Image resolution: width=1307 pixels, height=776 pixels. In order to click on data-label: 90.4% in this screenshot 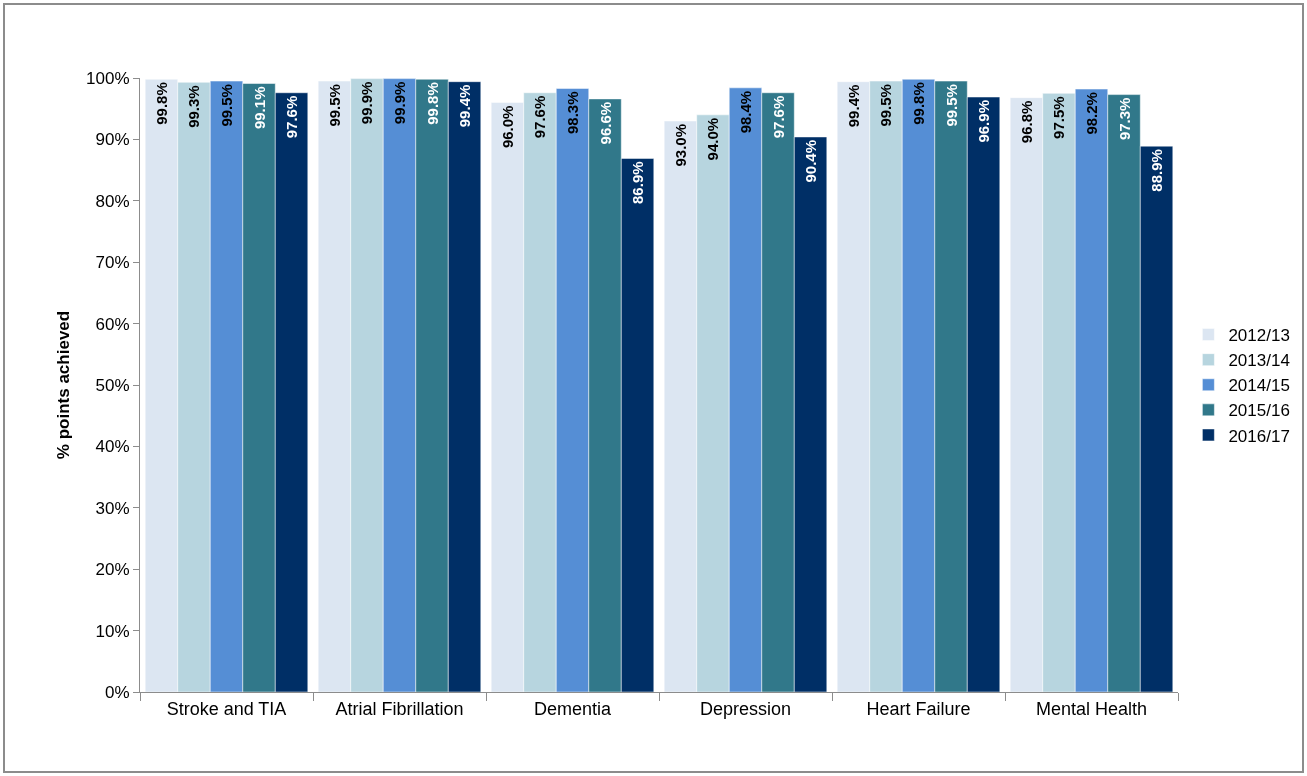, I will do `click(811, 161)`.